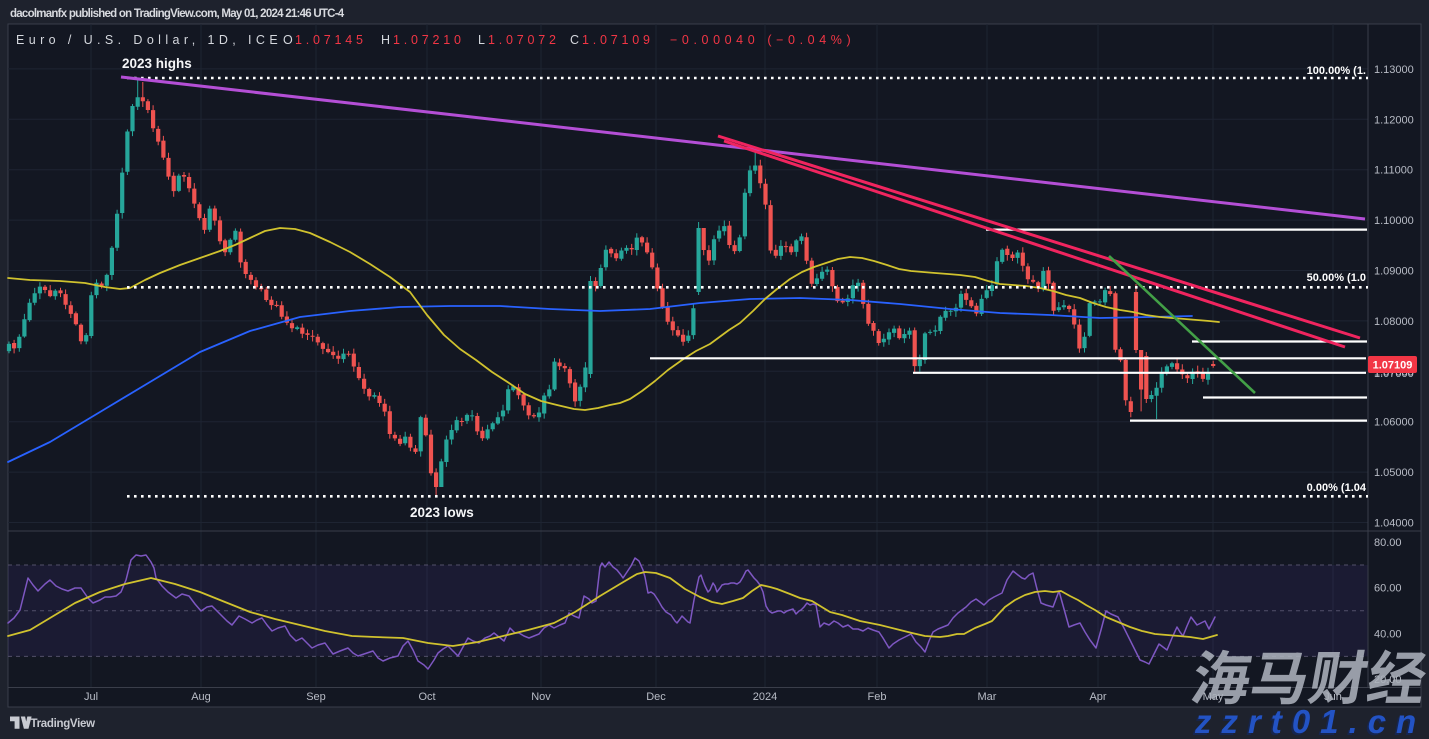 Image resolution: width=1429 pixels, height=739 pixels. What do you see at coordinates (1097, 697) in the screenshot?
I see `svg-text: Apr` at bounding box center [1097, 697].